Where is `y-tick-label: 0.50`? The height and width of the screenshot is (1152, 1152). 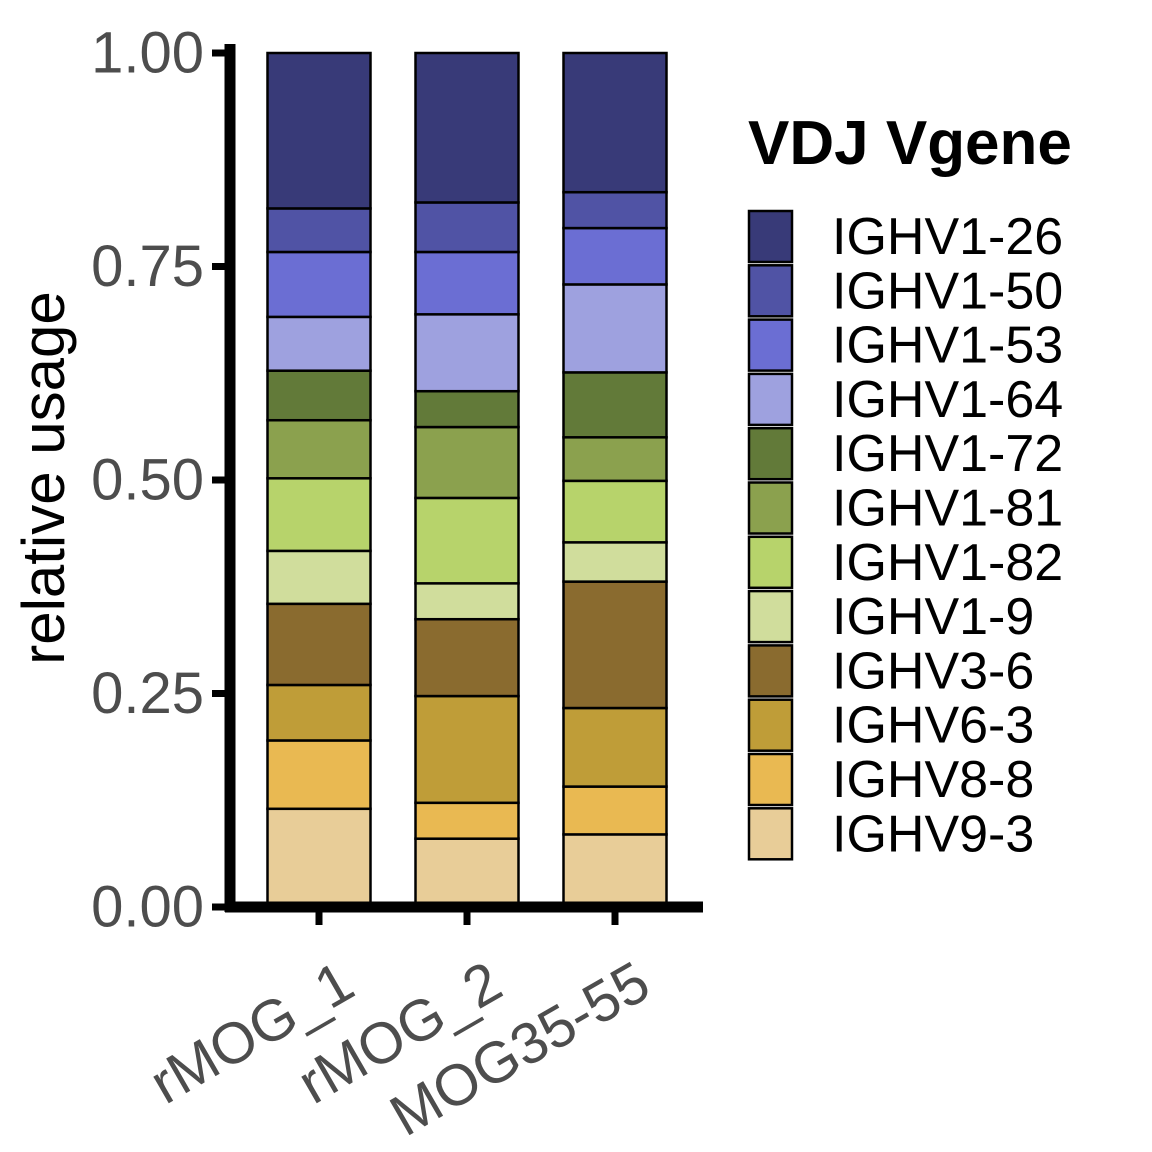 y-tick-label: 0.50 is located at coordinates (147, 480).